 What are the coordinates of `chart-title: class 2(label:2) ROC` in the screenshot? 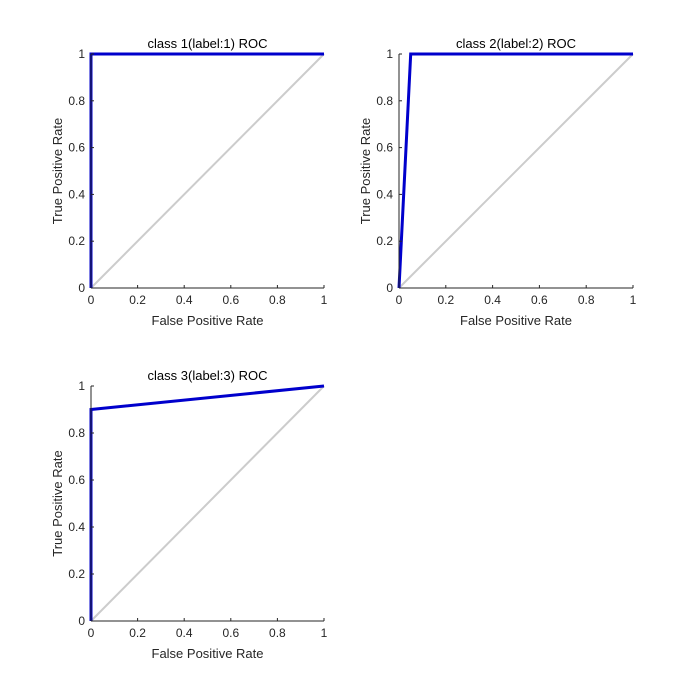 It's located at (516, 43).